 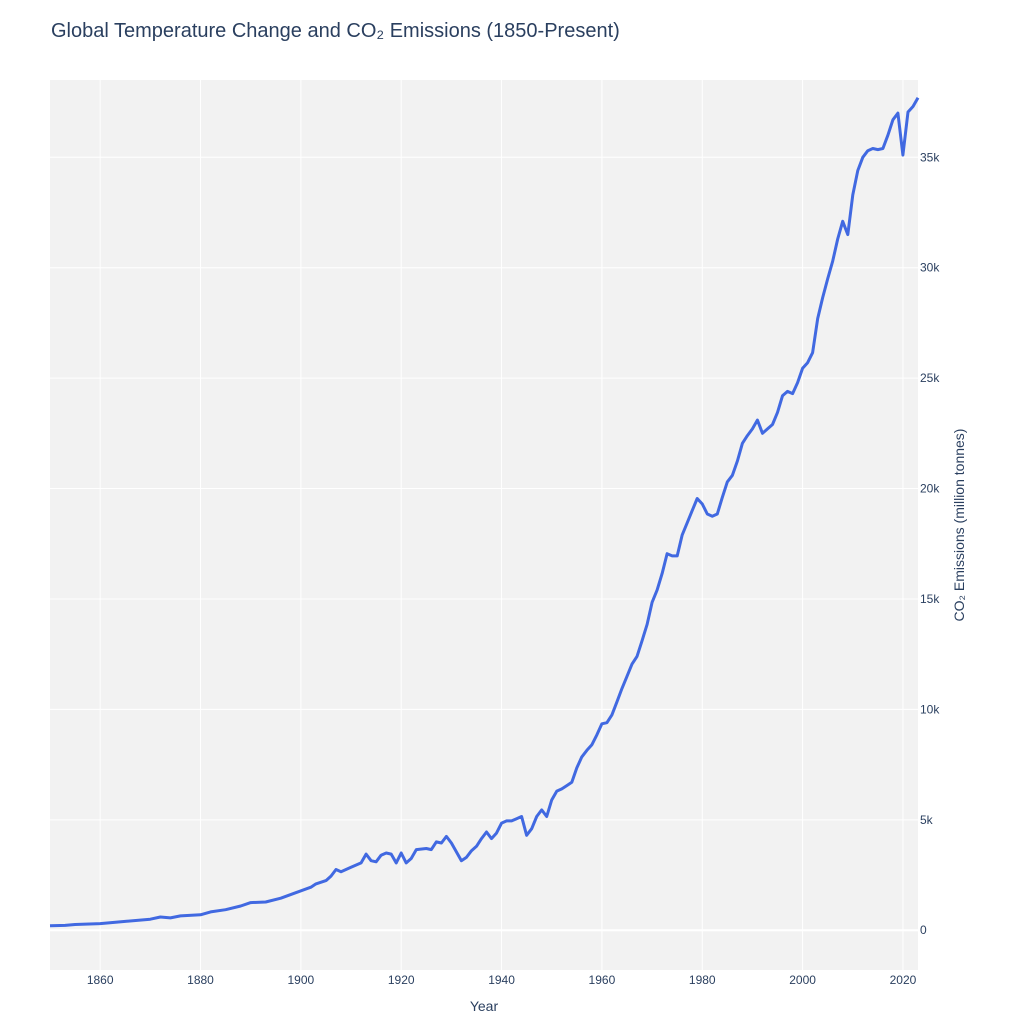 I want to click on x-tick-label: 1860, so click(x=100, y=980).